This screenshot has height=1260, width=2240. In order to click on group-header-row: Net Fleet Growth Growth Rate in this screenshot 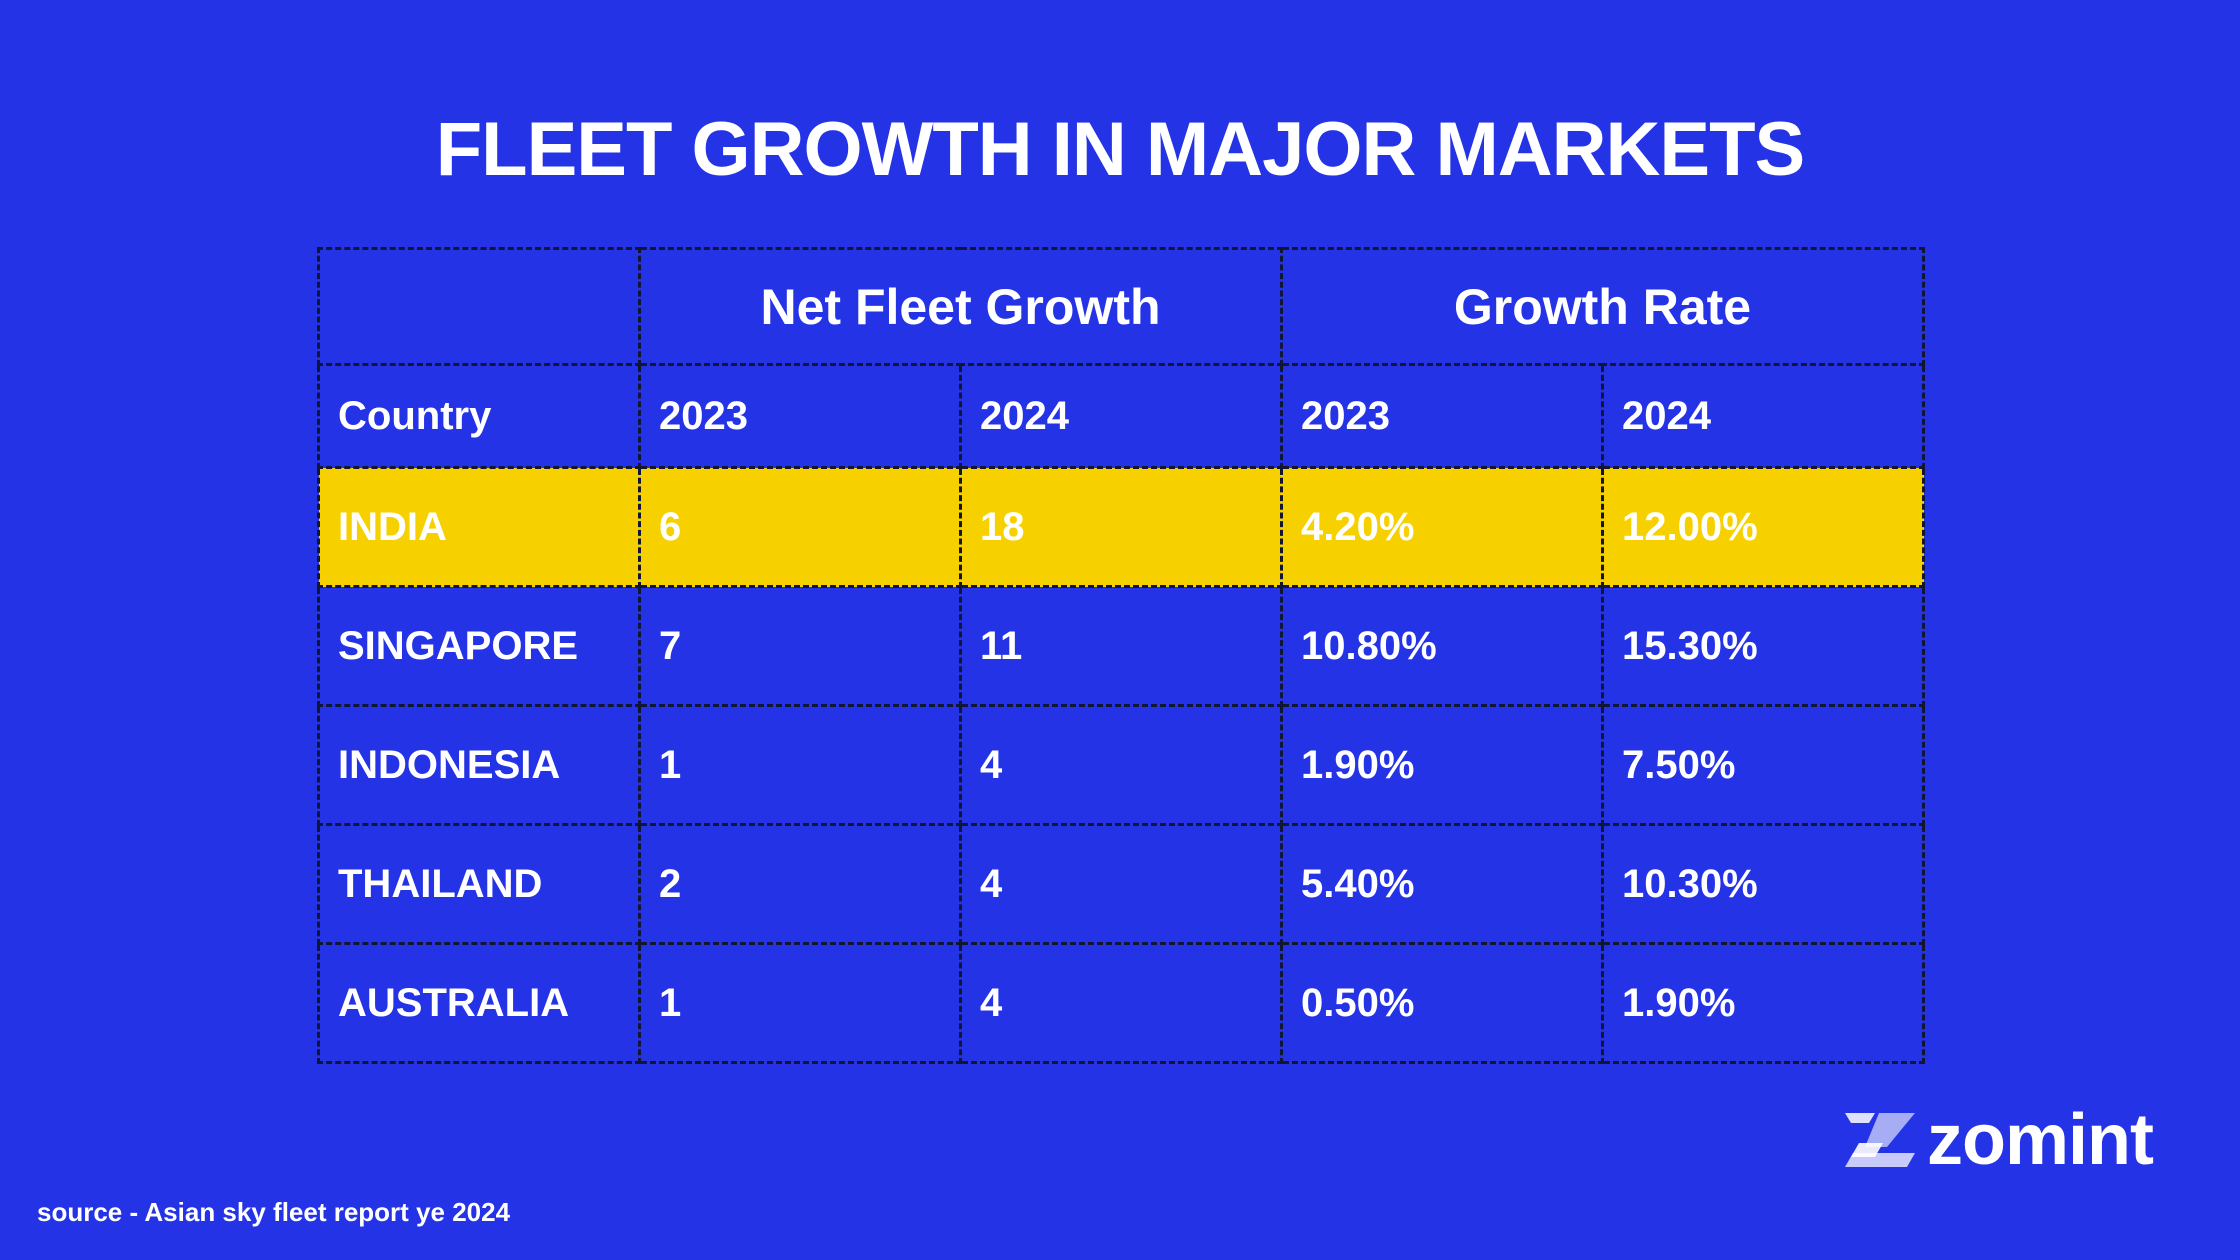, I will do `click(1121, 306)`.